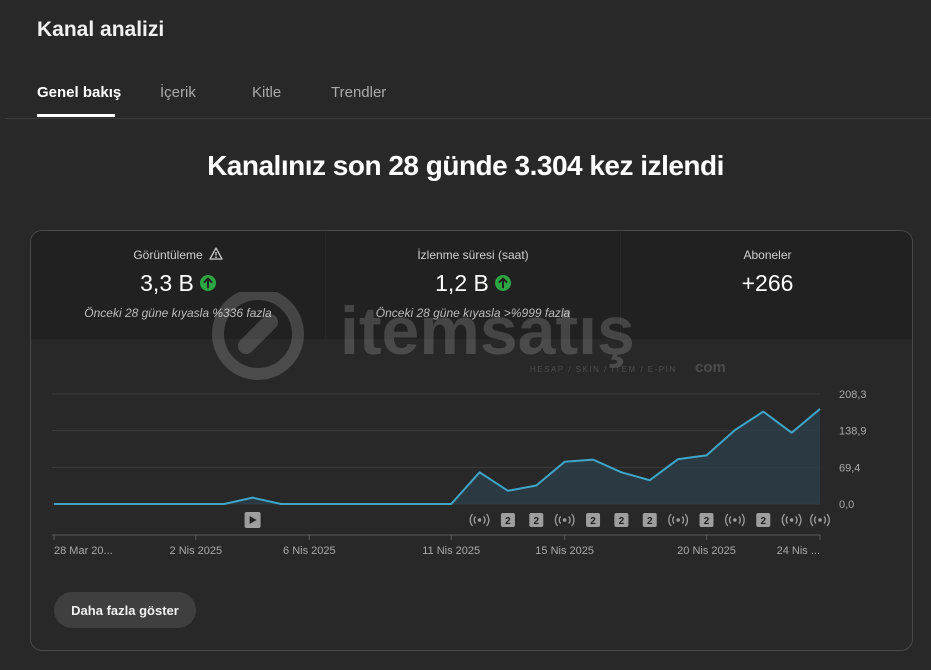  What do you see at coordinates (451, 551) in the screenshot?
I see `x-tick-label: 11 Nis 2025` at bounding box center [451, 551].